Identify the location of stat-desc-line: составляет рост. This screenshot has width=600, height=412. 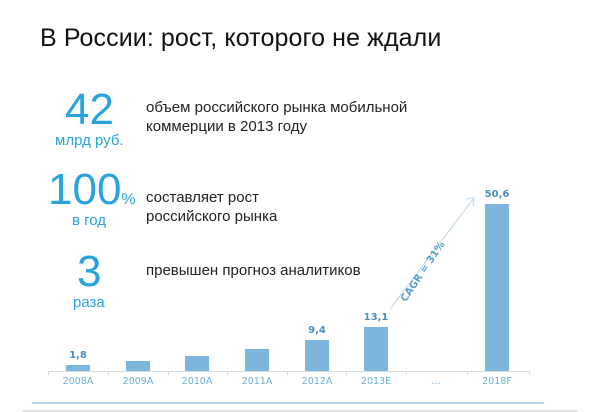
(202, 197).